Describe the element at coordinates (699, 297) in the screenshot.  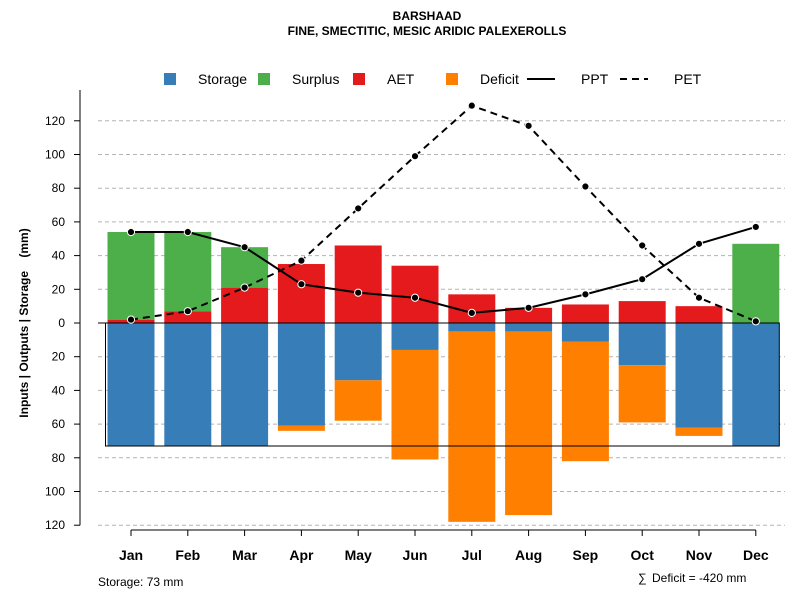
I see `pet-point-nov` at that location.